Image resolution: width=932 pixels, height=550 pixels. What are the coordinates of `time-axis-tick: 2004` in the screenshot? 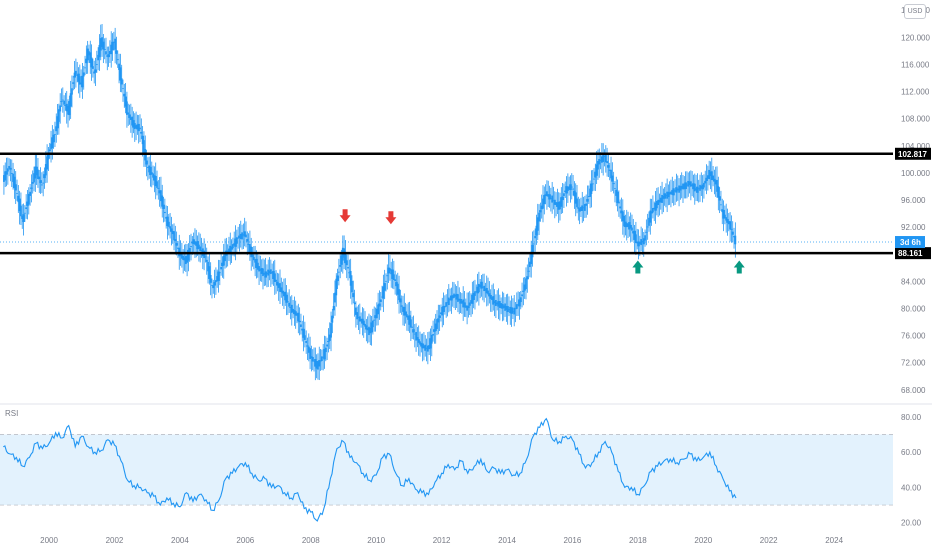 It's located at (180, 540).